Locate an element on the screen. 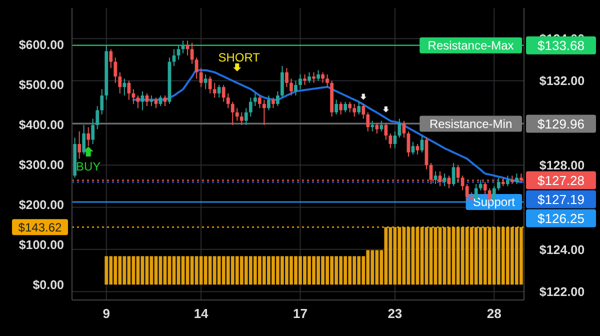  y-tick-label: $128.00 is located at coordinates (562, 165).